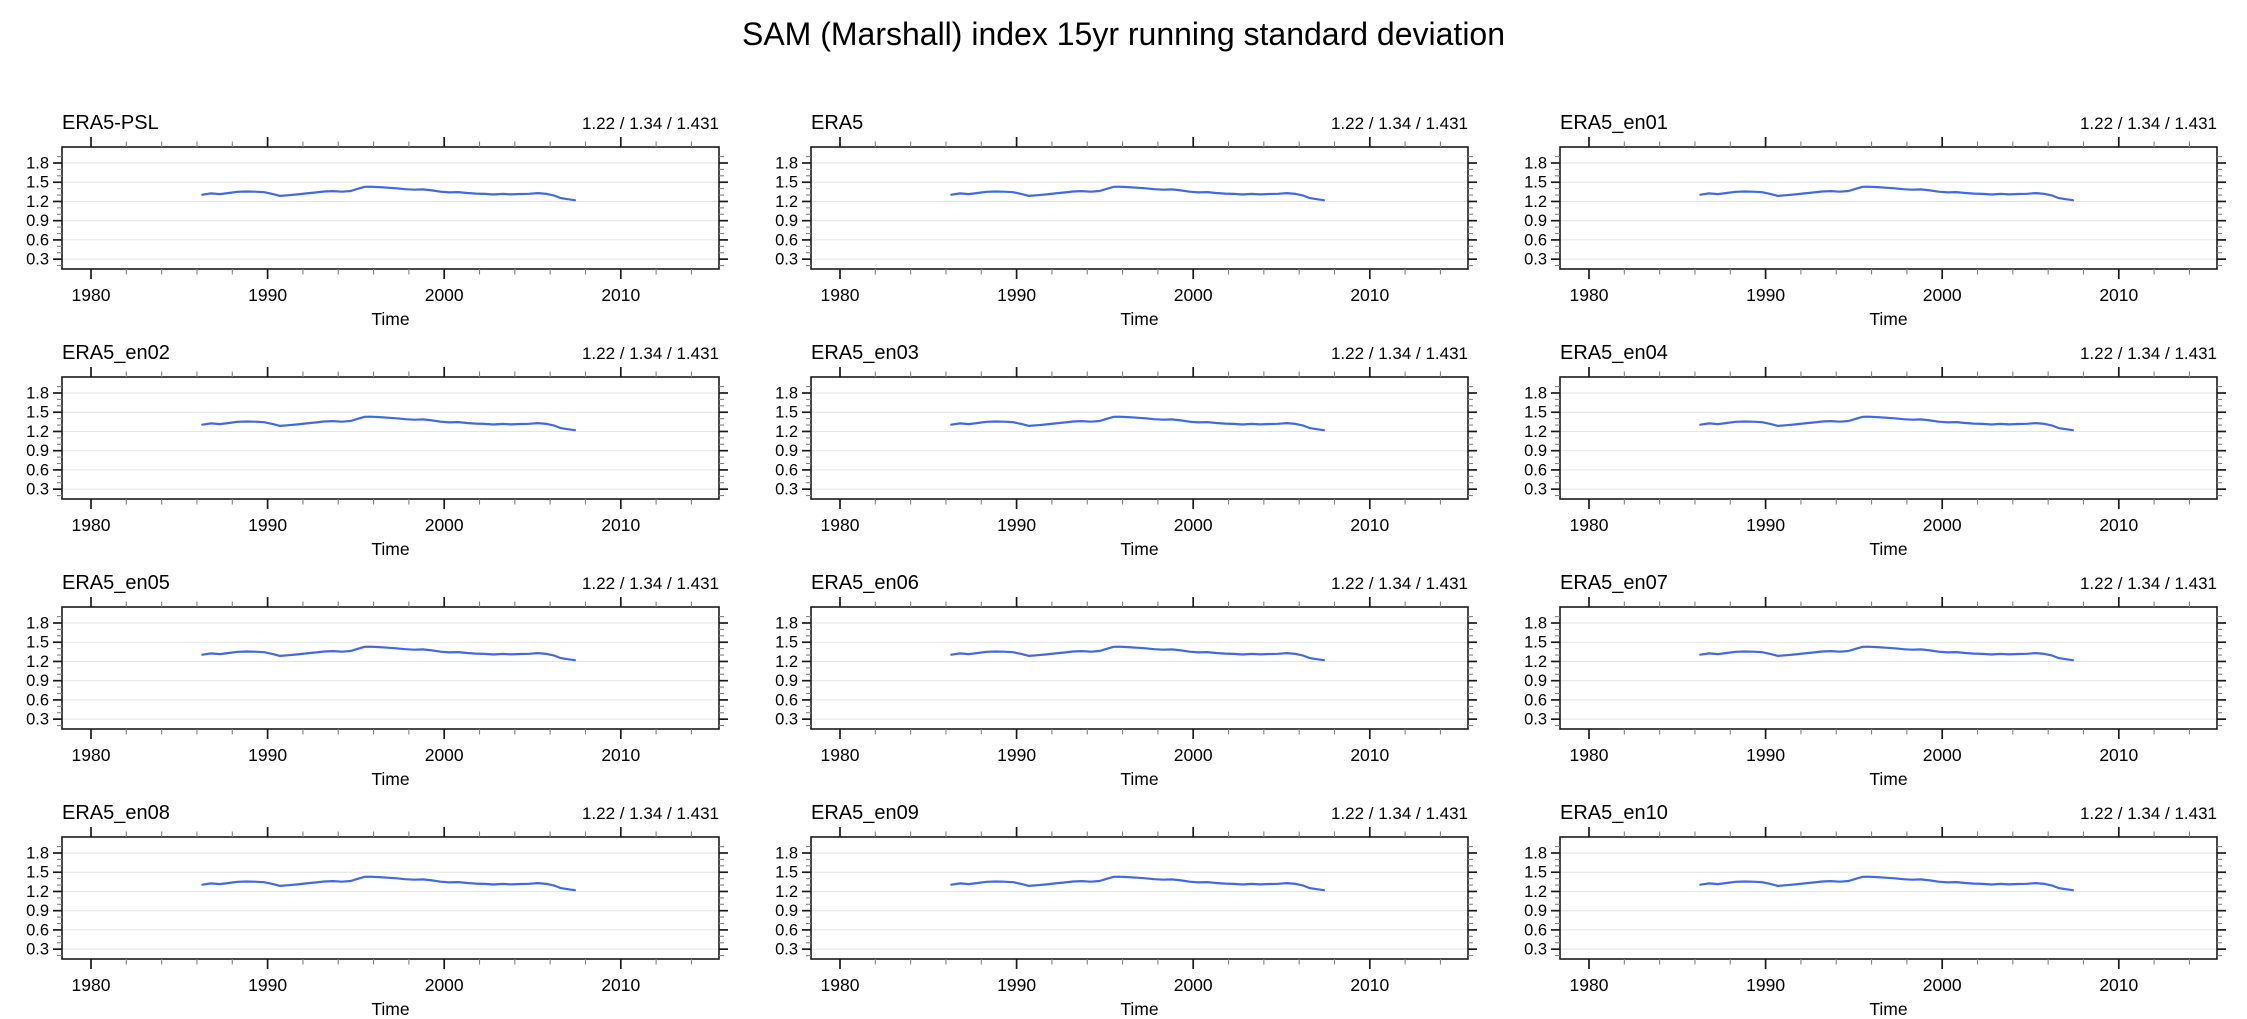 The image size is (2247, 1019). I want to click on panel-title: ERA5_en07, so click(1614, 583).